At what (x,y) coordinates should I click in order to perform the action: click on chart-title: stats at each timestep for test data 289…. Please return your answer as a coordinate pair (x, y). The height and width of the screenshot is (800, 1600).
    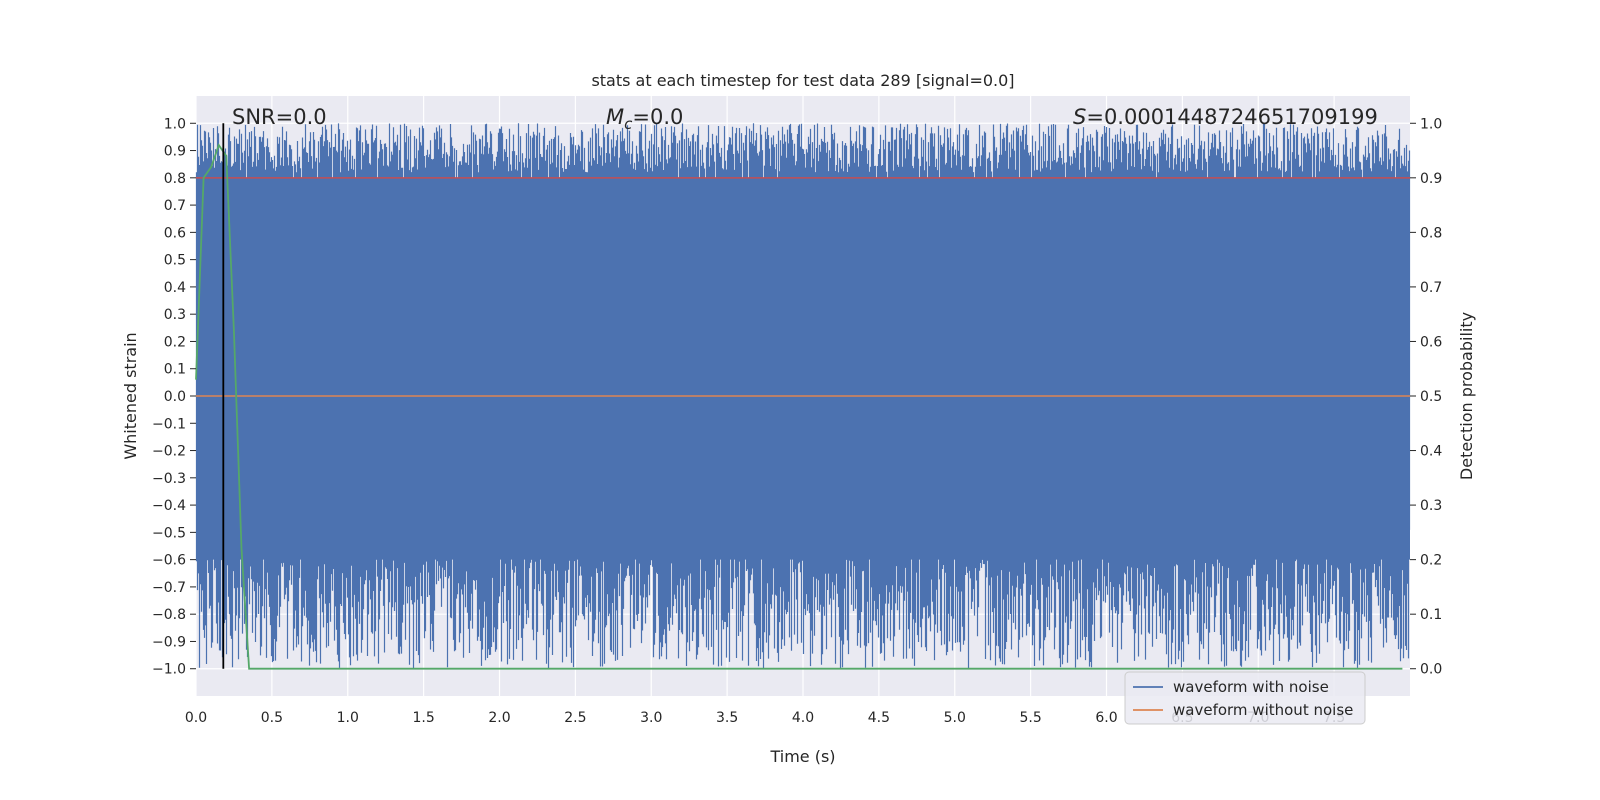
    Looking at the image, I should click on (802, 80).